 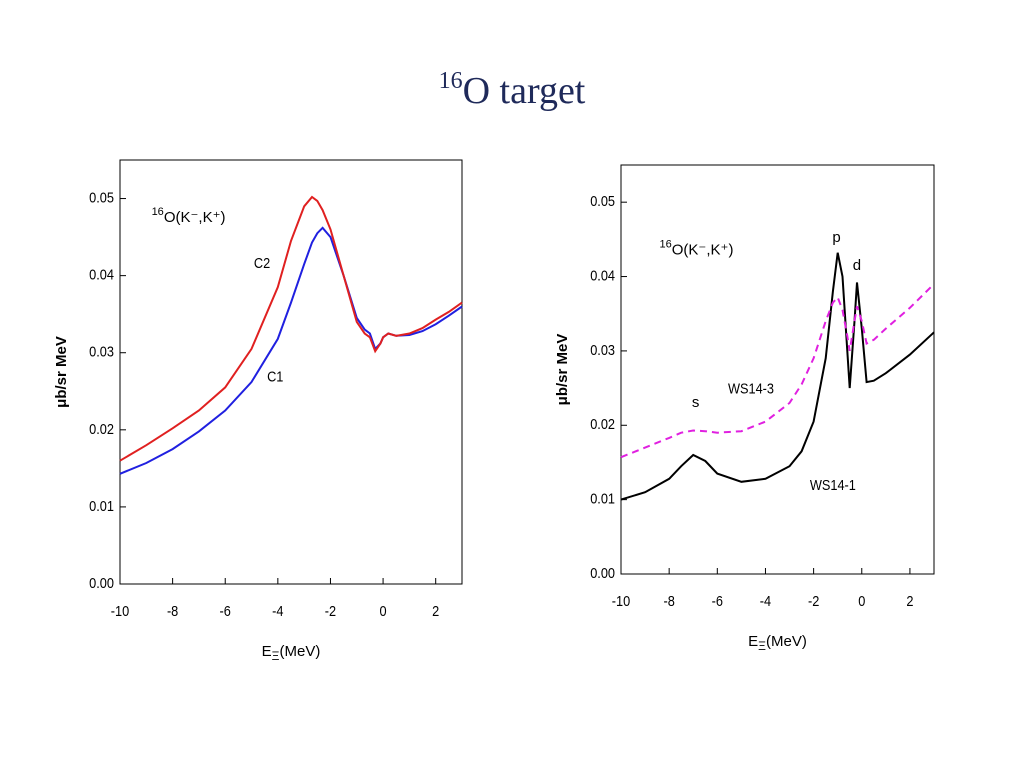 I want to click on peak-label: s, so click(x=696, y=402).